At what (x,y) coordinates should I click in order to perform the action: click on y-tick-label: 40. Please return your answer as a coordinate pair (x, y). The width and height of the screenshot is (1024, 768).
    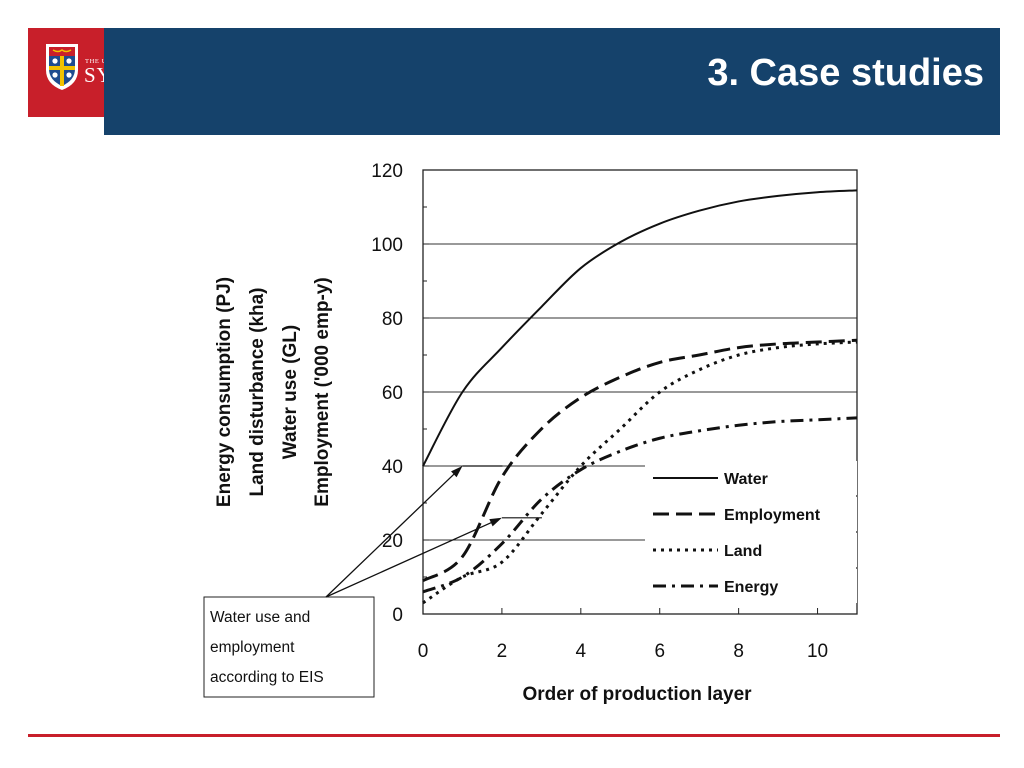
    Looking at the image, I should click on (392, 467).